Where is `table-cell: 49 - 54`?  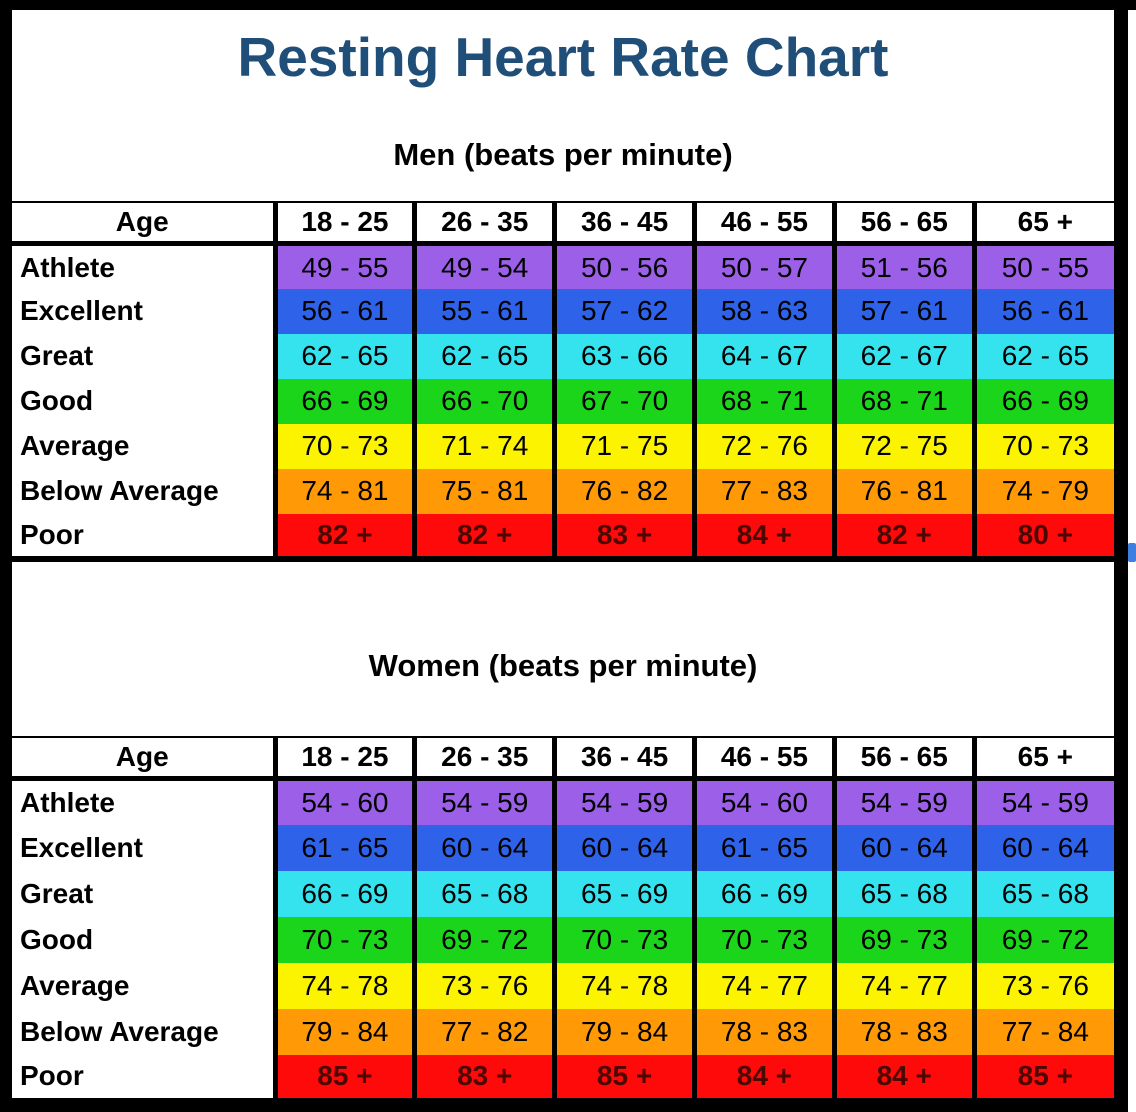 table-cell: 49 - 54 is located at coordinates (485, 266).